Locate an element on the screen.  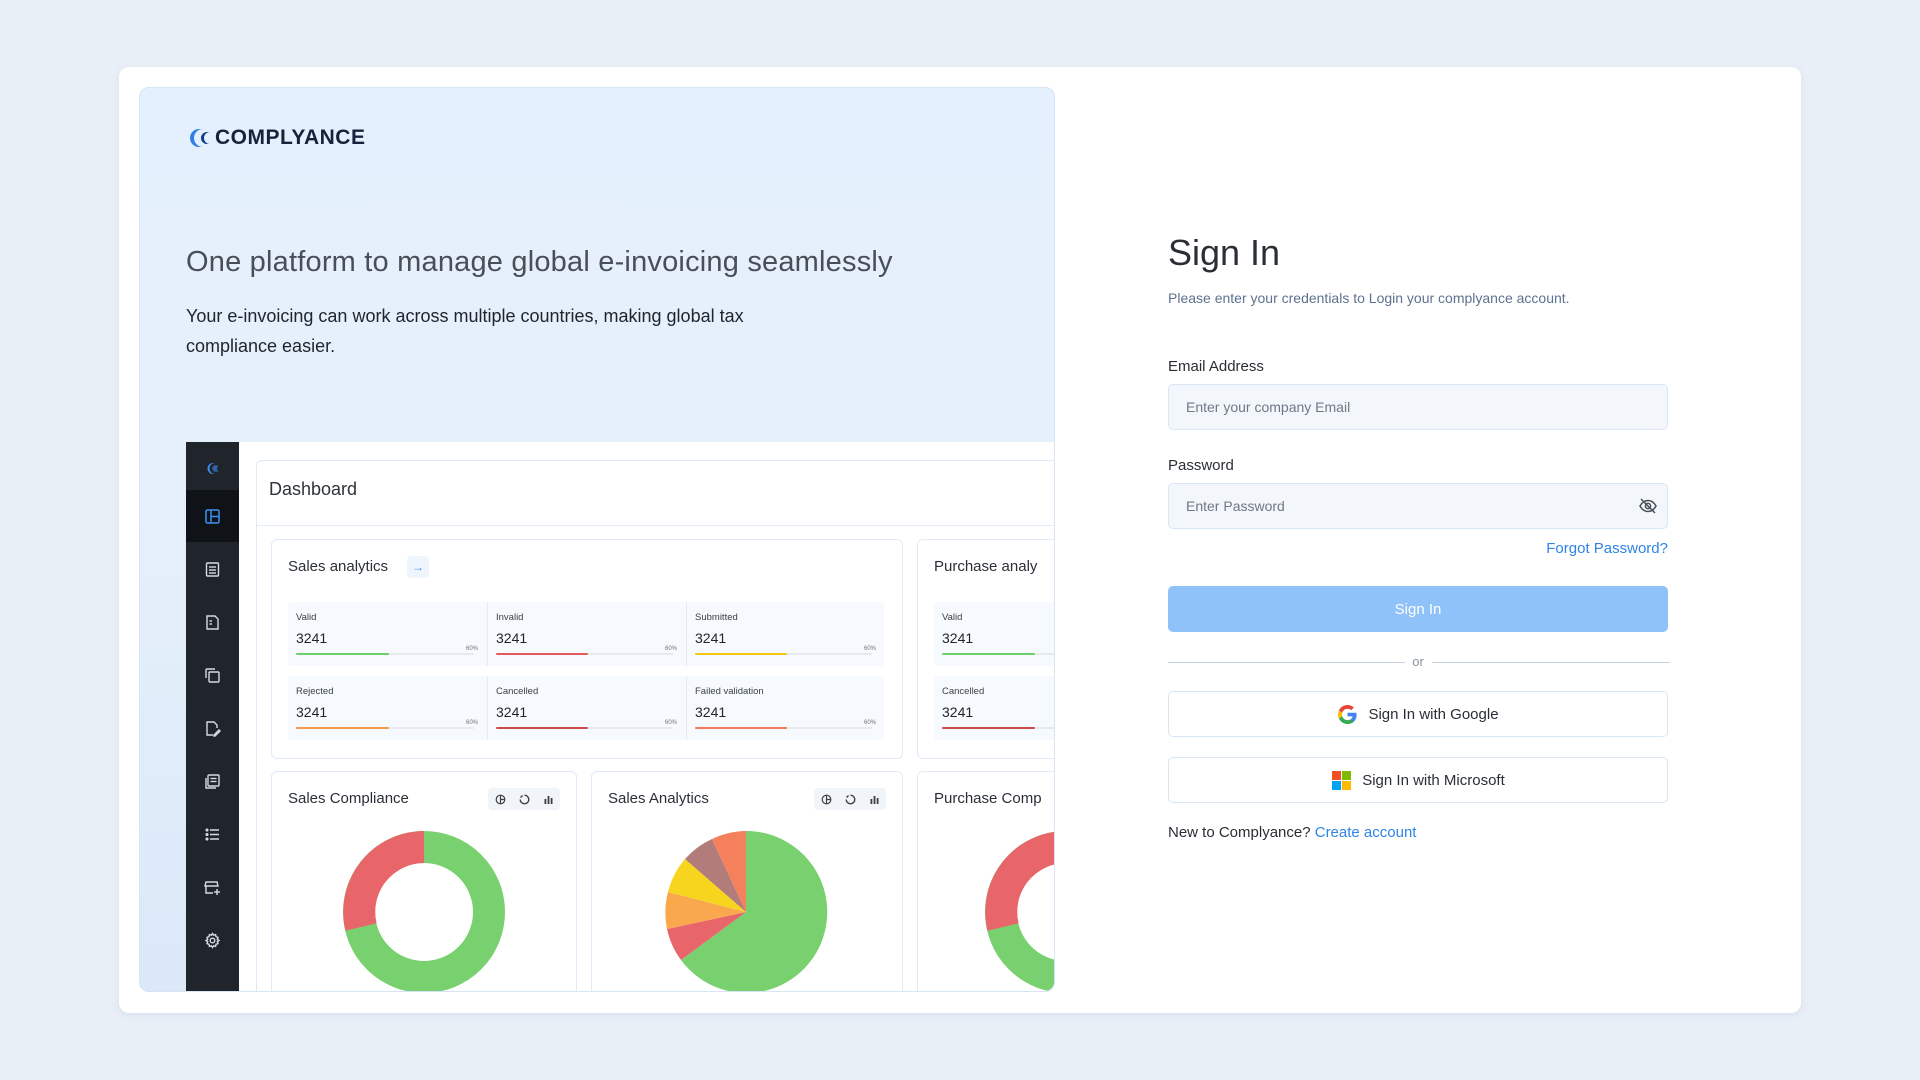
sales-analytics-panel: Sales analytics → Valid 3241 60% Invalid is located at coordinates (587, 649).